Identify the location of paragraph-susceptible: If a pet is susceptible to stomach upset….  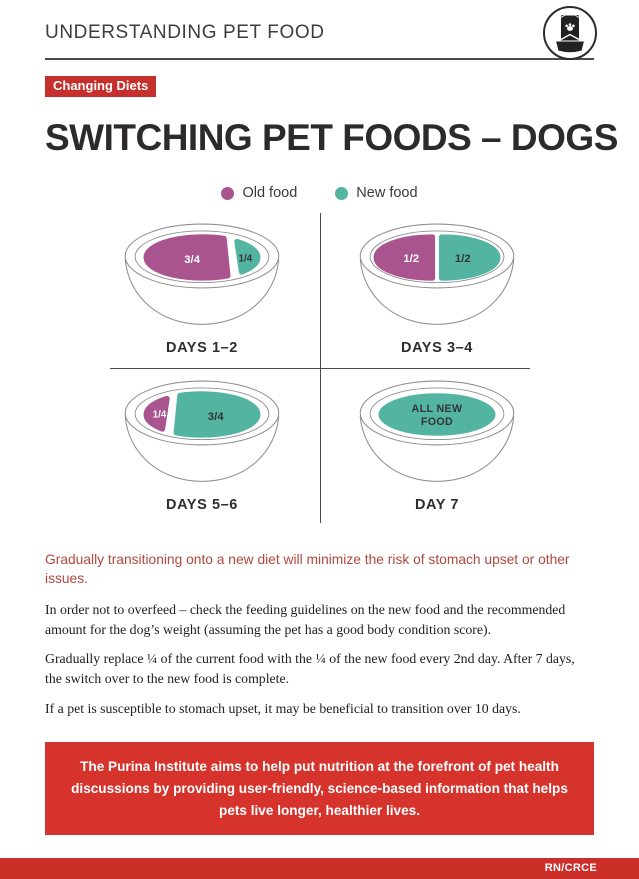
(283, 708).